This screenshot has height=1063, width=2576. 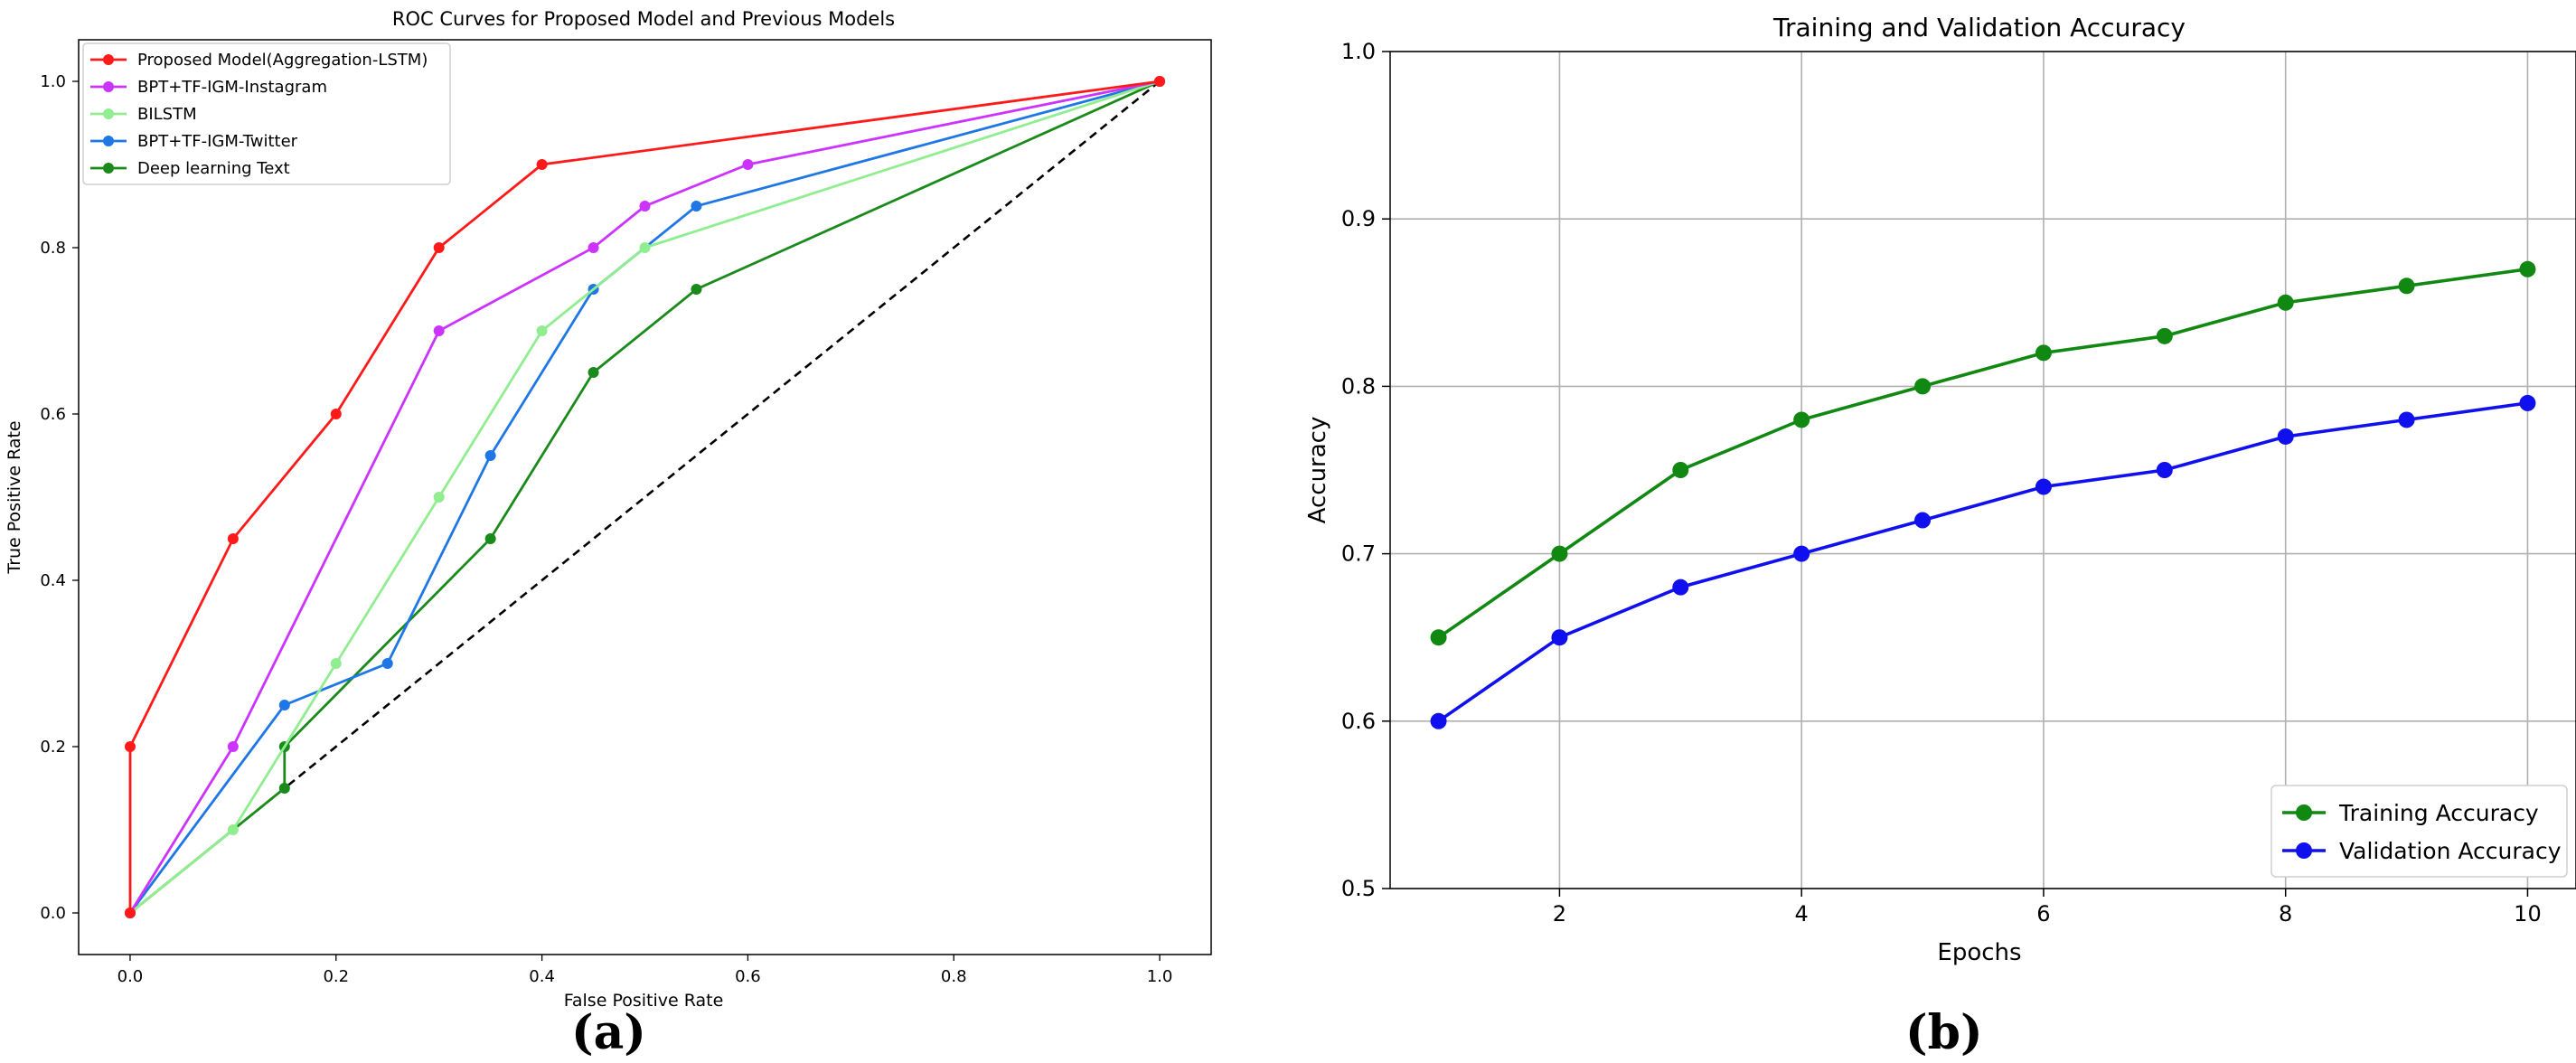 What do you see at coordinates (53, 81) in the screenshot?
I see `roc-ytick-label: 1.0` at bounding box center [53, 81].